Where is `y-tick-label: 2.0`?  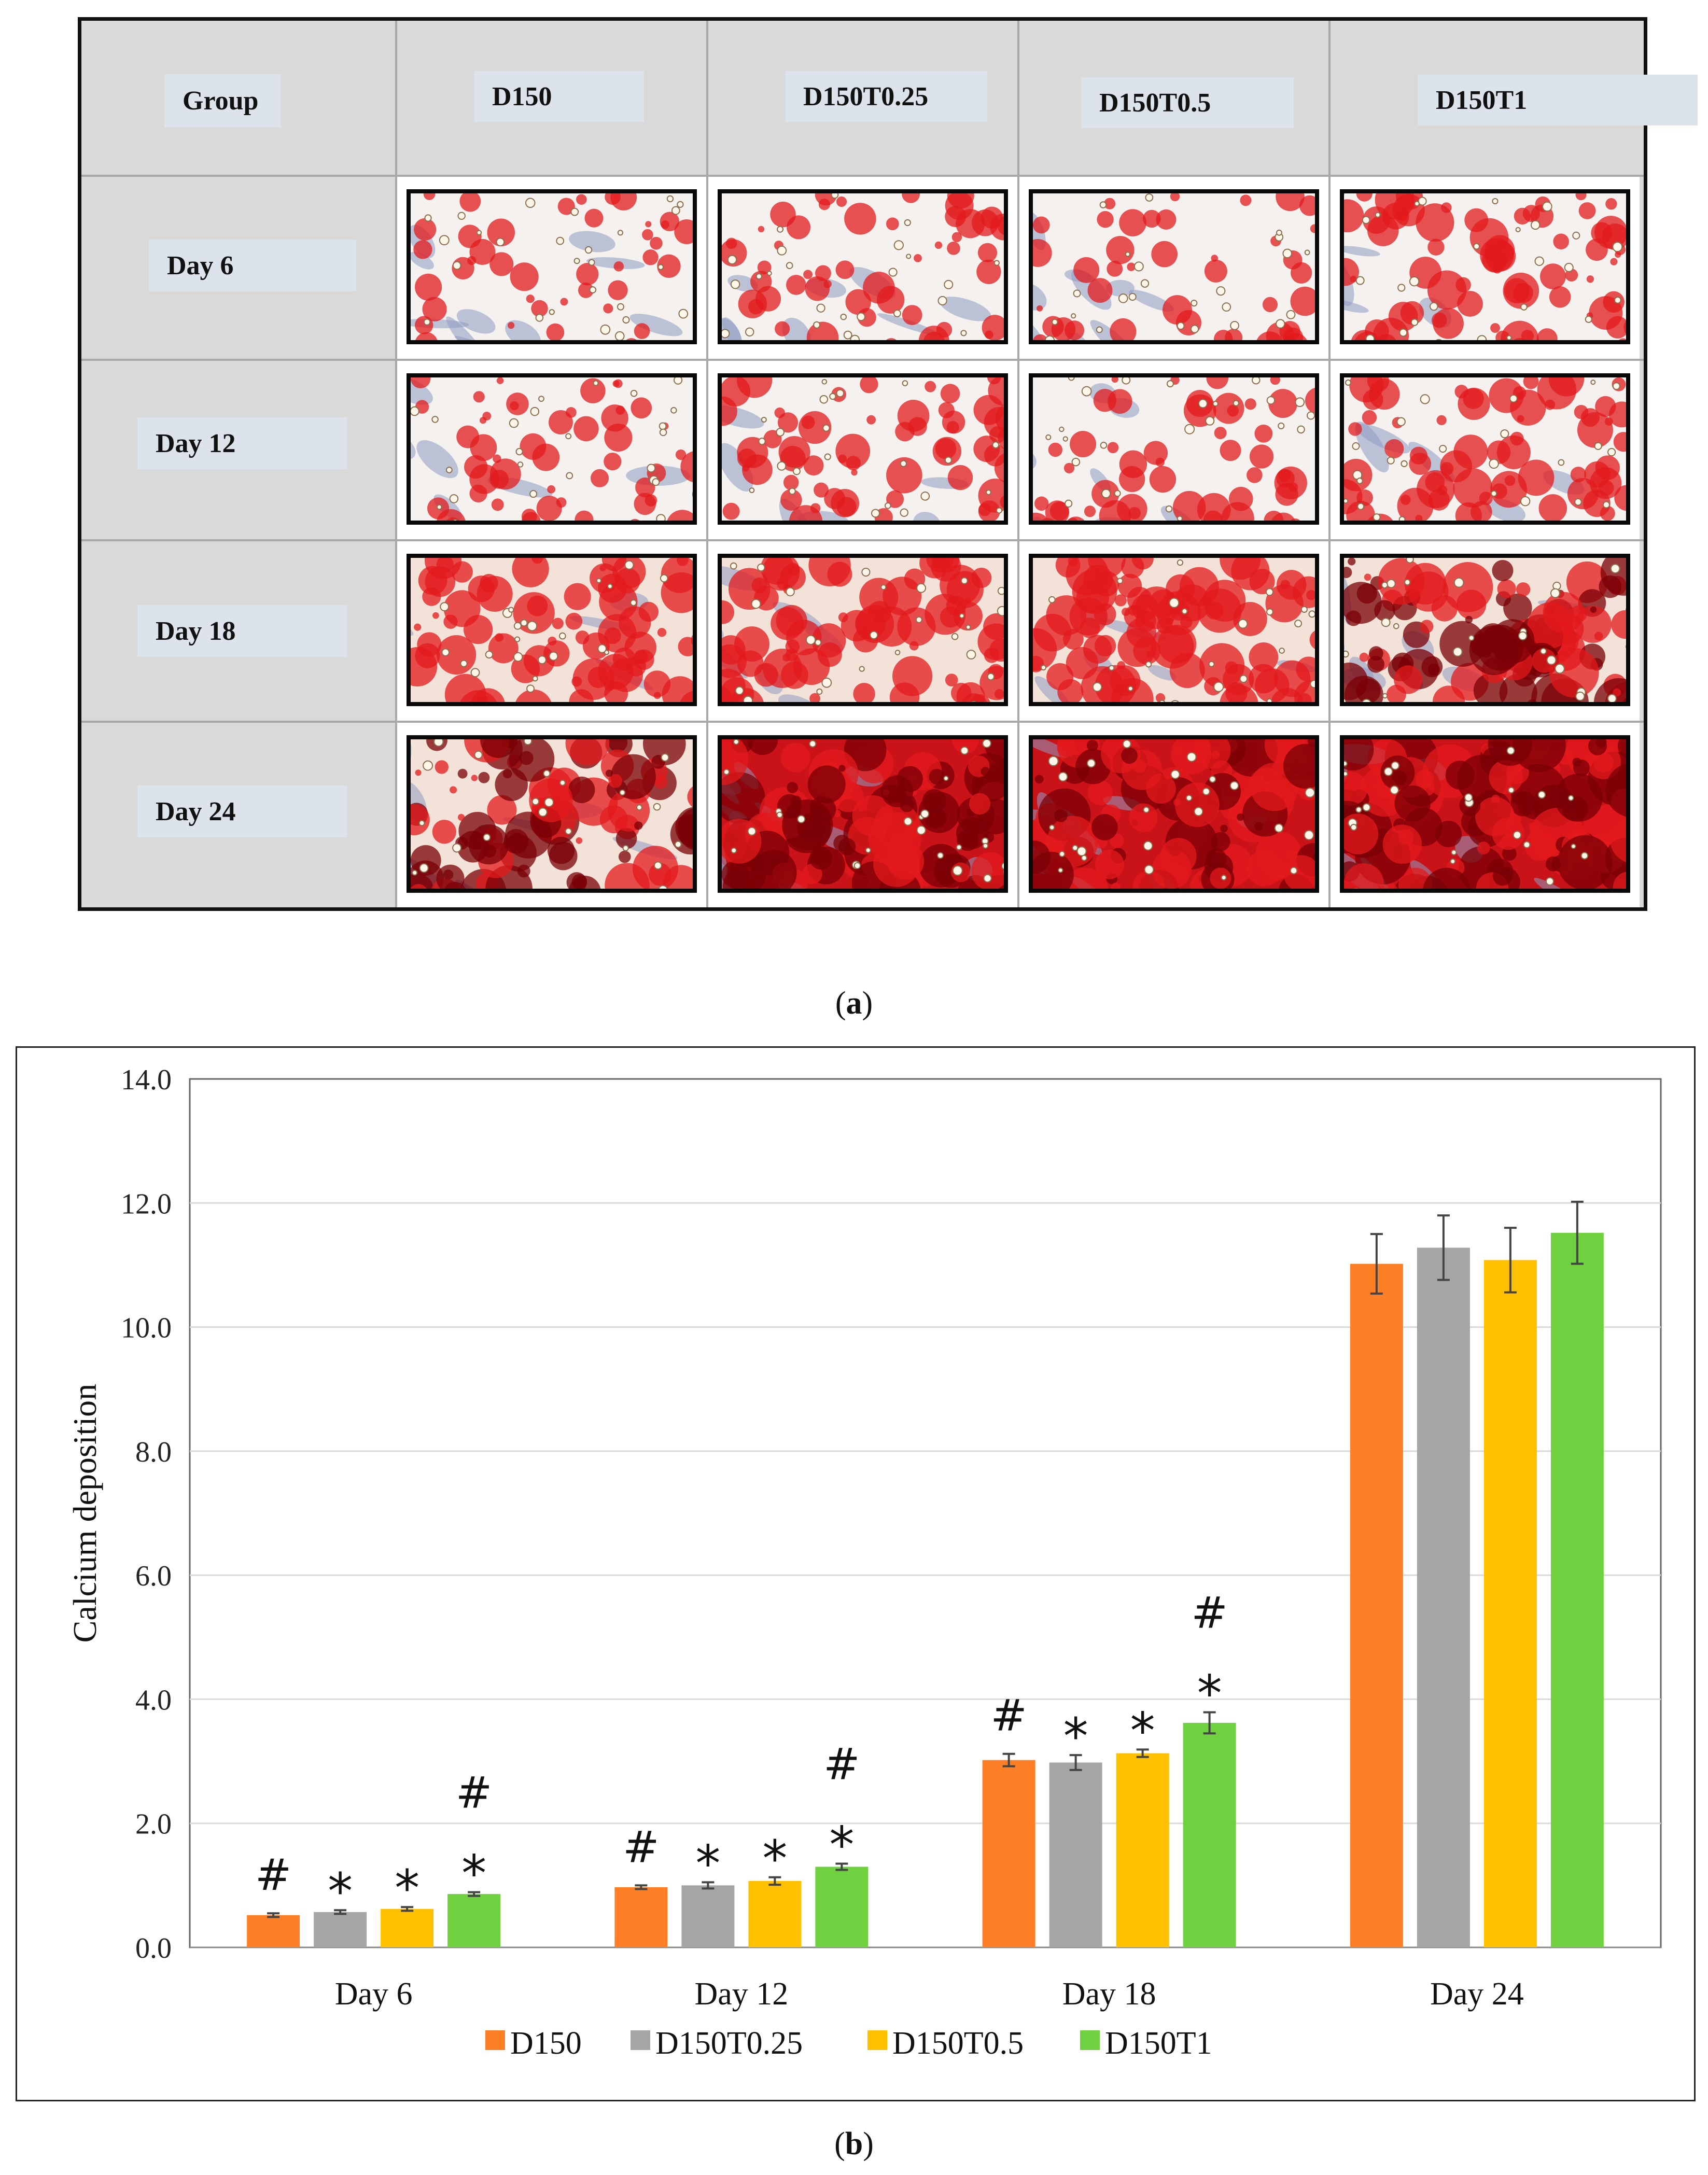 y-tick-label: 2.0 is located at coordinates (153, 1825).